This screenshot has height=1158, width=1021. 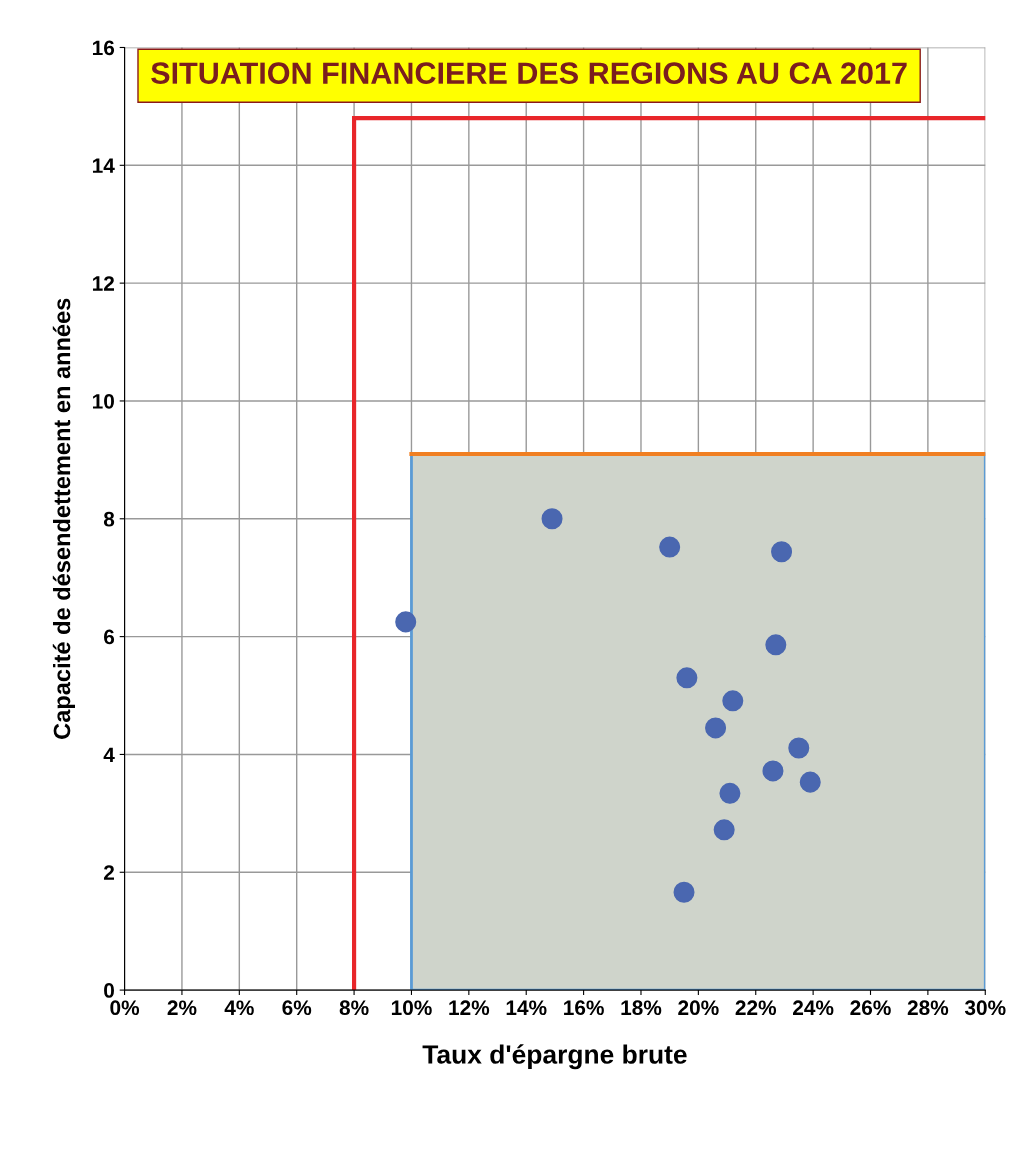 I want to click on x-tick-label: 8%, so click(x=354, y=1008).